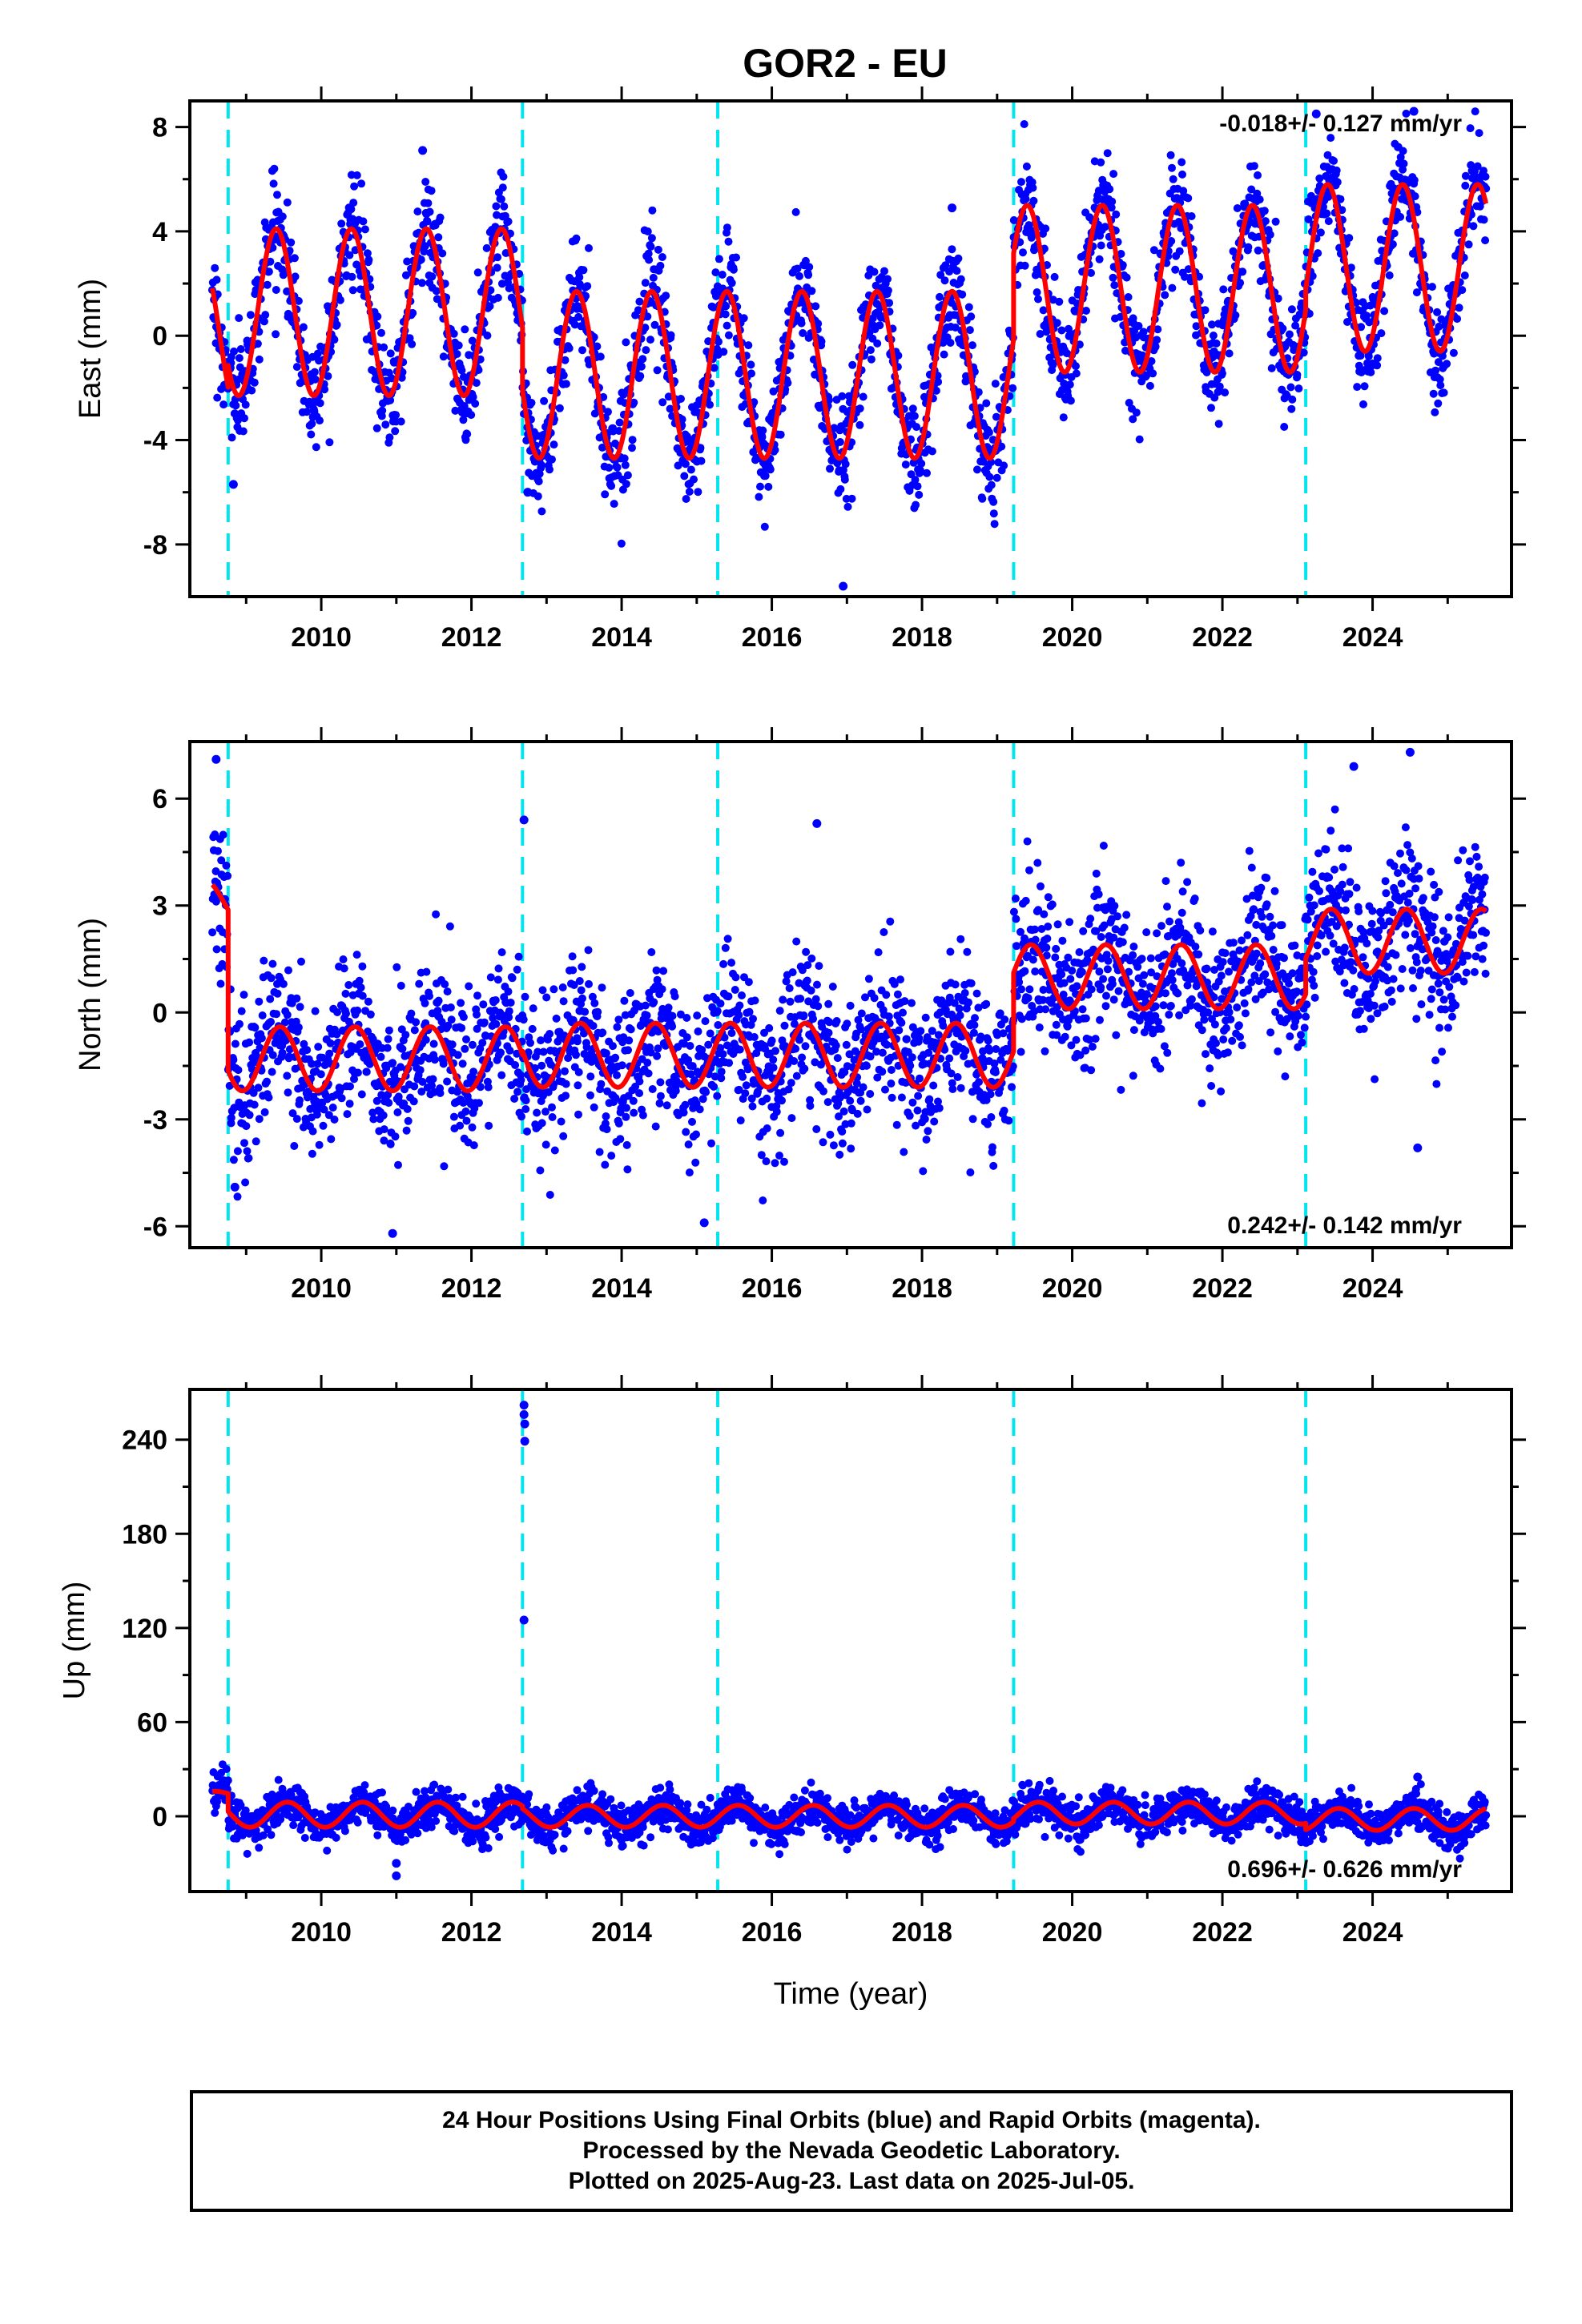 The height and width of the screenshot is (2324, 1582). What do you see at coordinates (159, 336) in the screenshot?
I see `y-tick-label: 0` at bounding box center [159, 336].